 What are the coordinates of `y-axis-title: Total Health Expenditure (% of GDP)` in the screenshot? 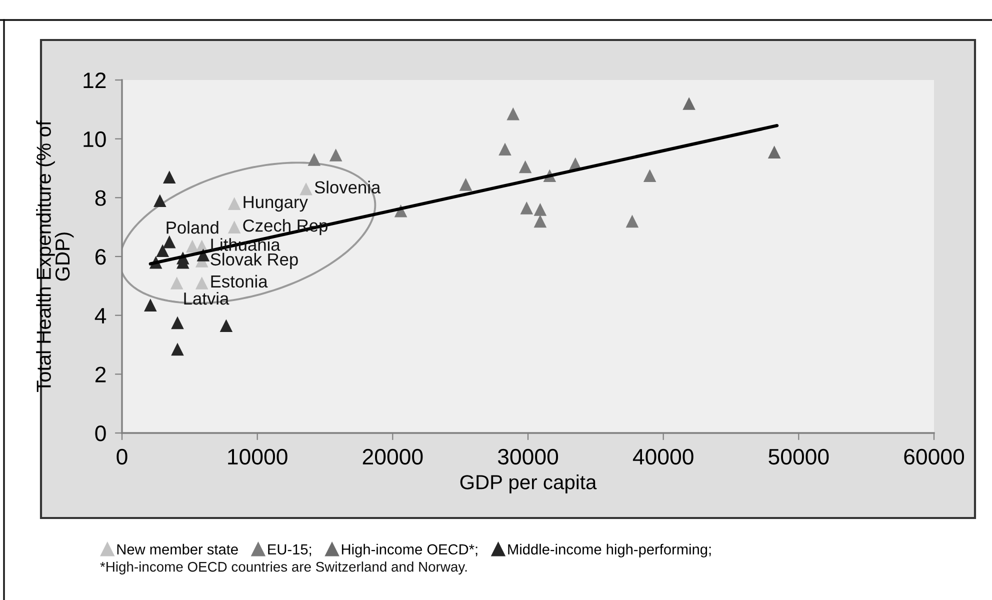 It's located at (55, 256).